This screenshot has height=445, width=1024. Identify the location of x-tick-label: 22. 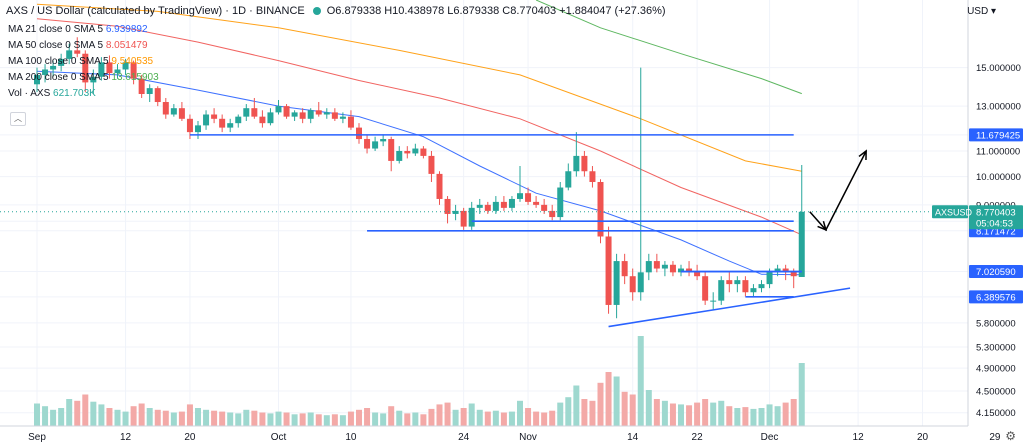
(698, 437).